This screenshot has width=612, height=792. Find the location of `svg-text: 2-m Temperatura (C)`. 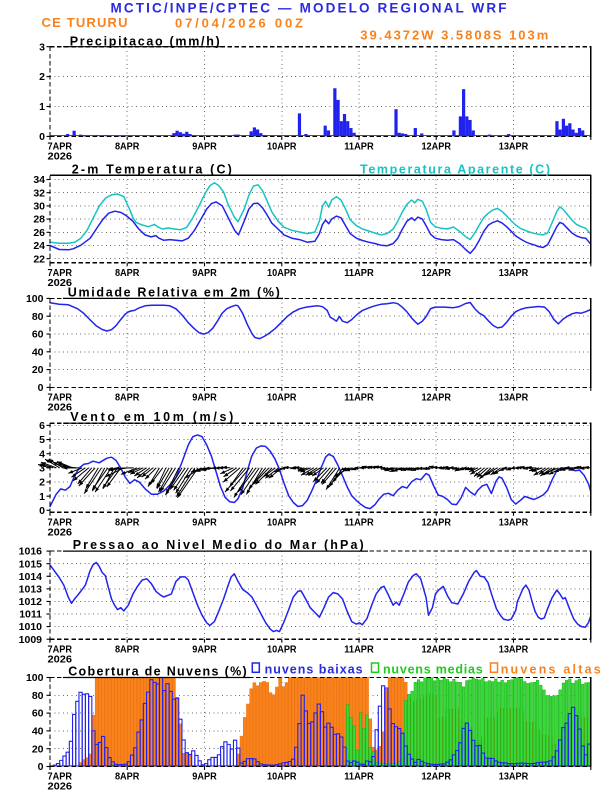

svg-text: 2-m Temperatura (C) is located at coordinates (152, 169).